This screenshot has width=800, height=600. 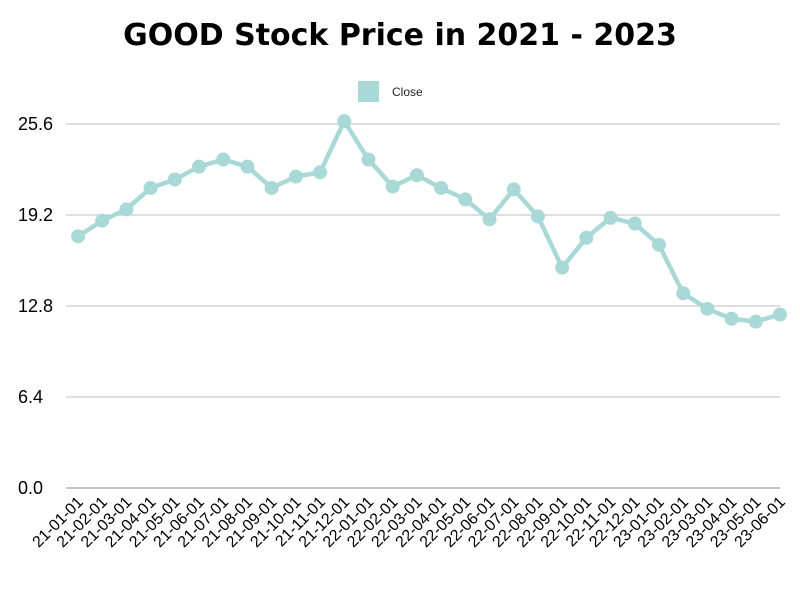 I want to click on y-tick-label: 12.8, so click(x=35, y=306).